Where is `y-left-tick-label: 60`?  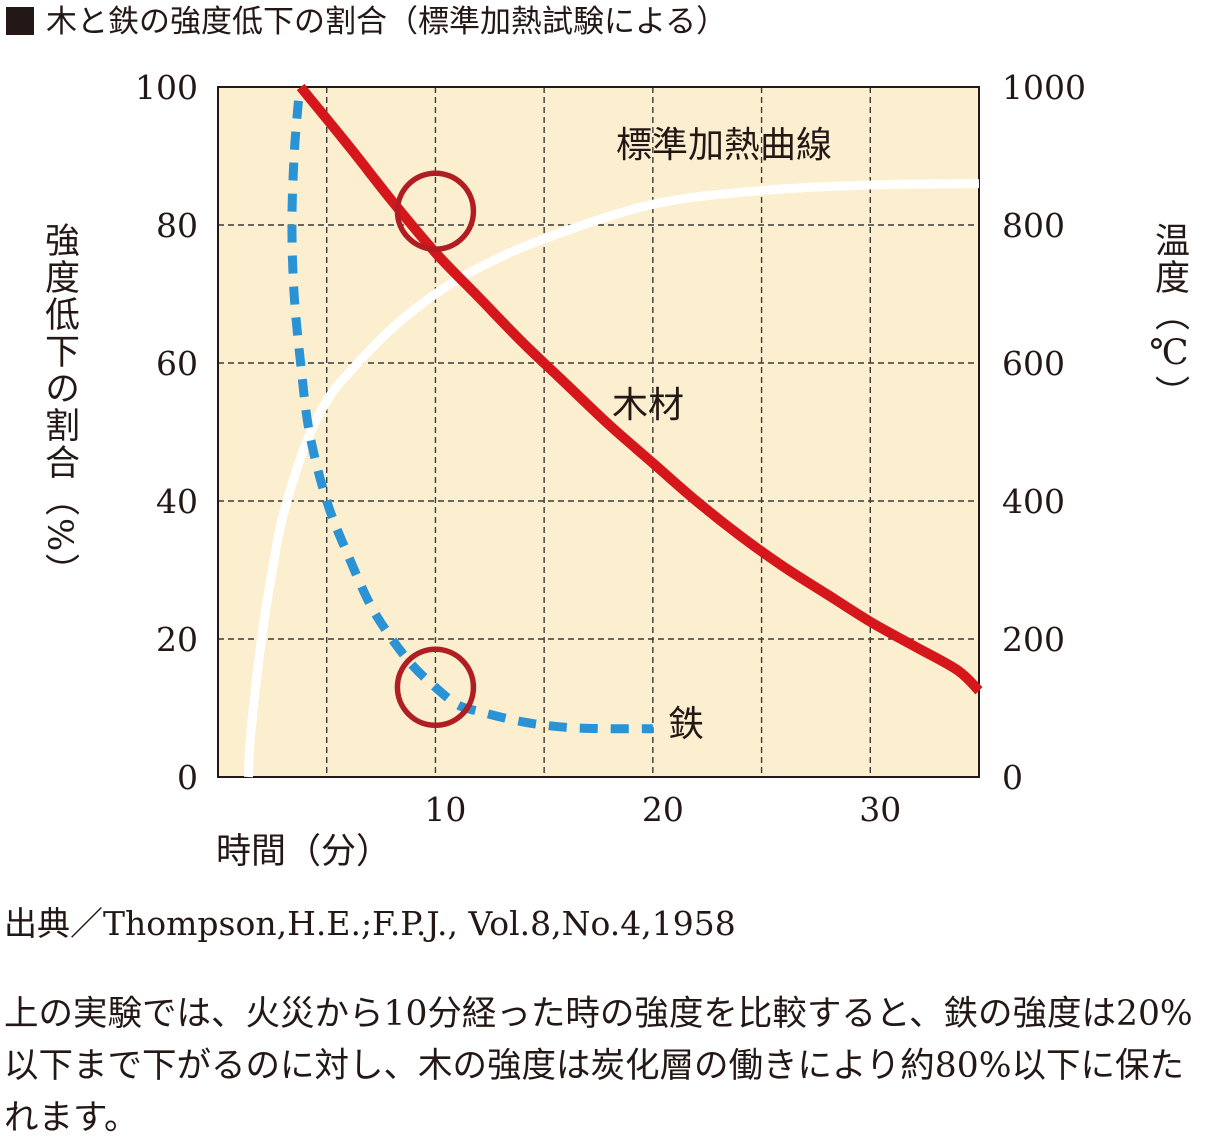
y-left-tick-label: 60 is located at coordinates (177, 363).